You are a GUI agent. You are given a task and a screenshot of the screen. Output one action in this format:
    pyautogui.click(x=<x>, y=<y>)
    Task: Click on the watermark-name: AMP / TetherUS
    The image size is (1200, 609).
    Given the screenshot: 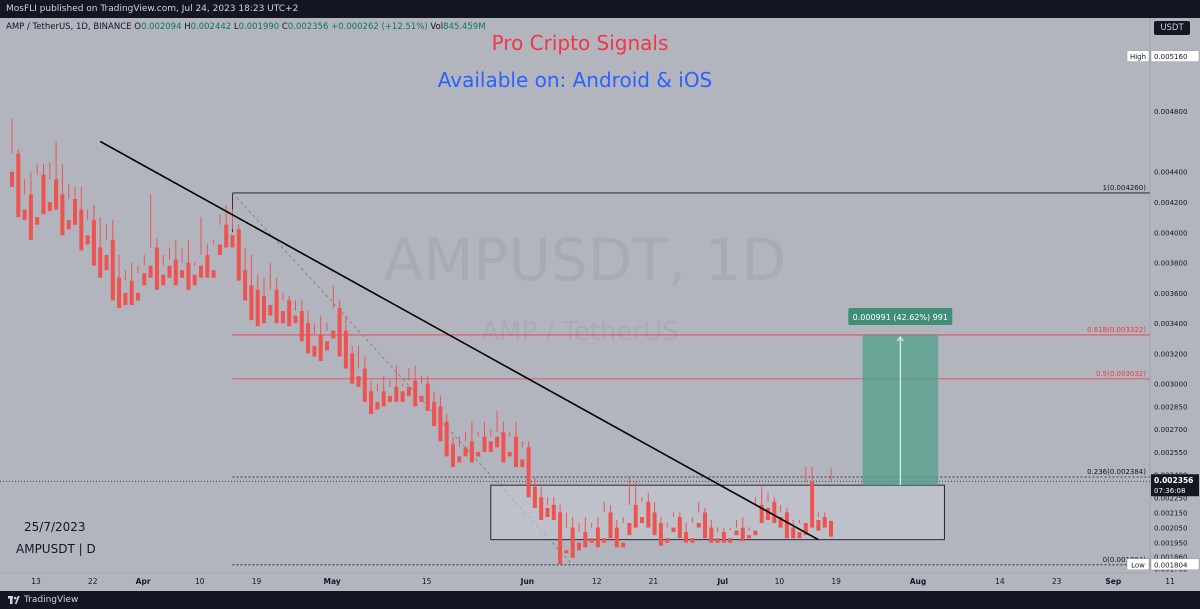 What is the action you would take?
    pyautogui.click(x=580, y=332)
    